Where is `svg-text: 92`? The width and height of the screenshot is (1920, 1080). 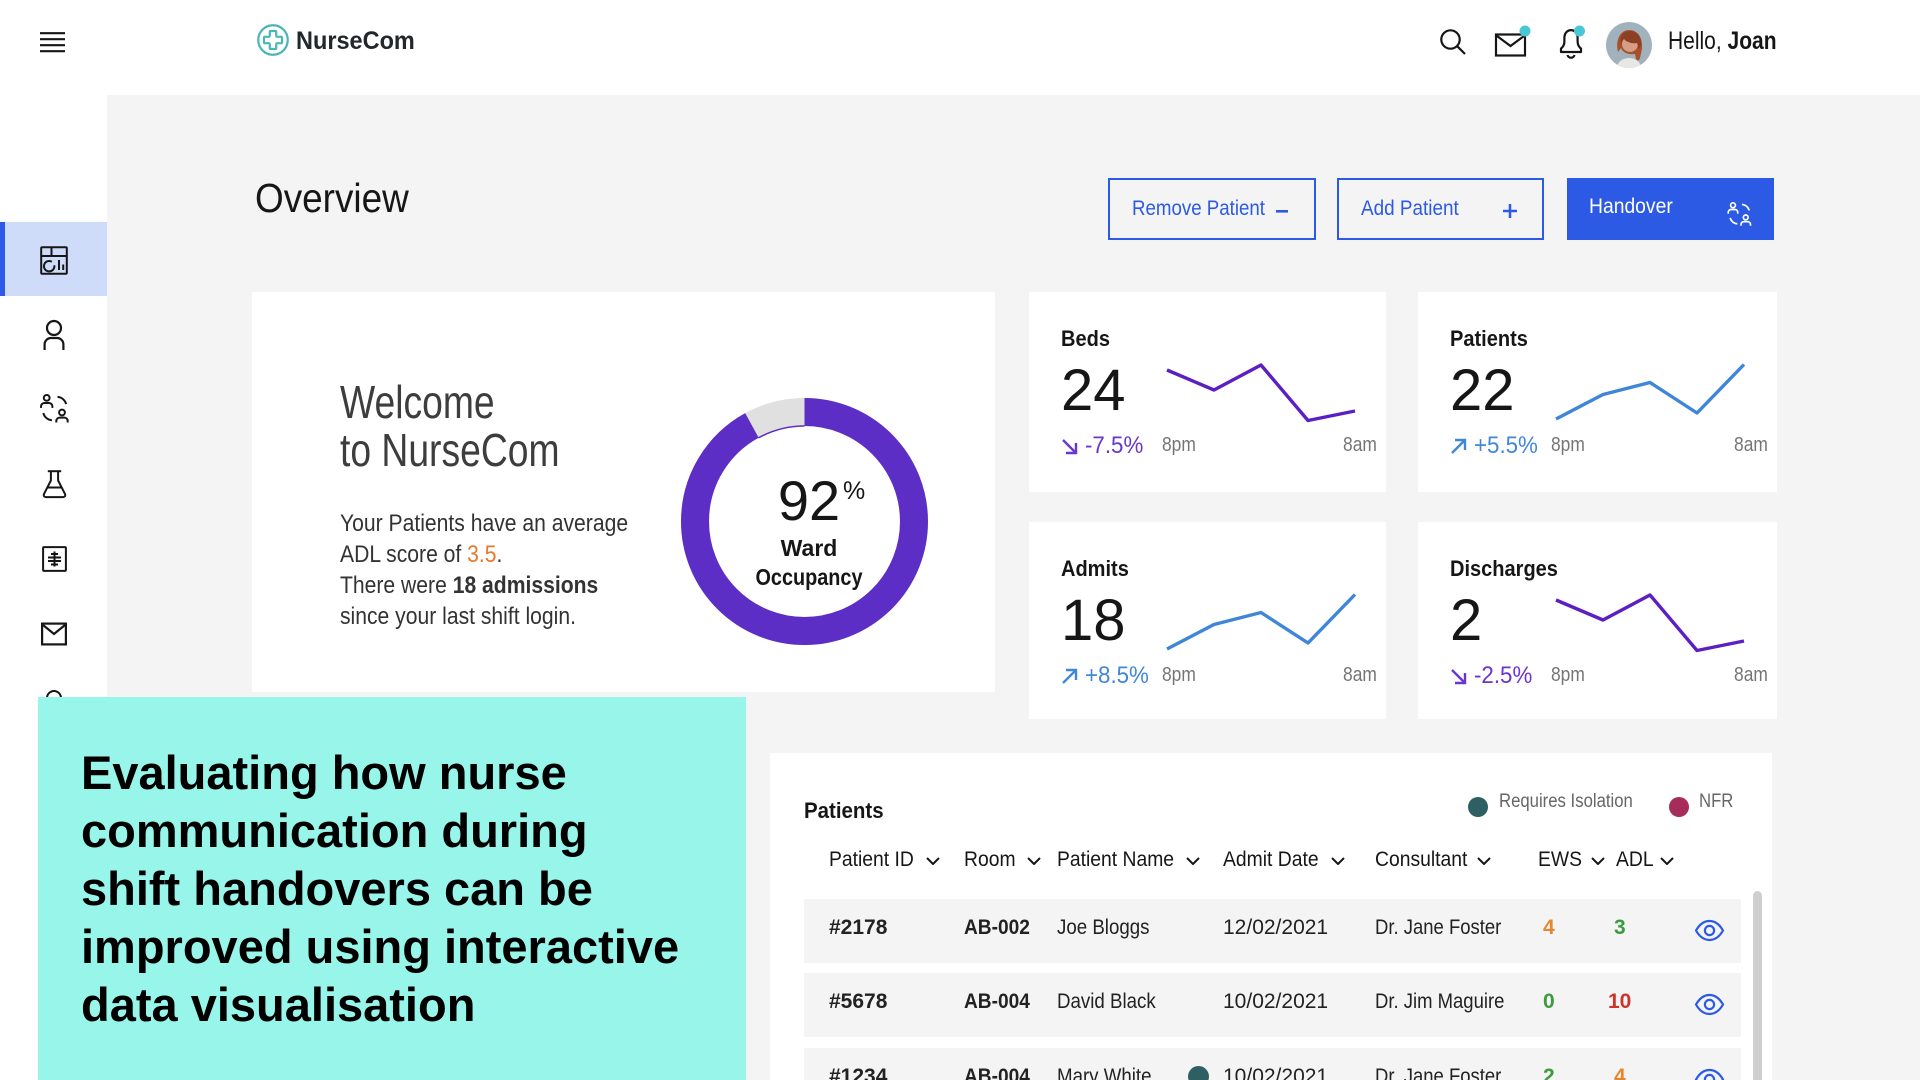 svg-text: 92 is located at coordinates (809, 500).